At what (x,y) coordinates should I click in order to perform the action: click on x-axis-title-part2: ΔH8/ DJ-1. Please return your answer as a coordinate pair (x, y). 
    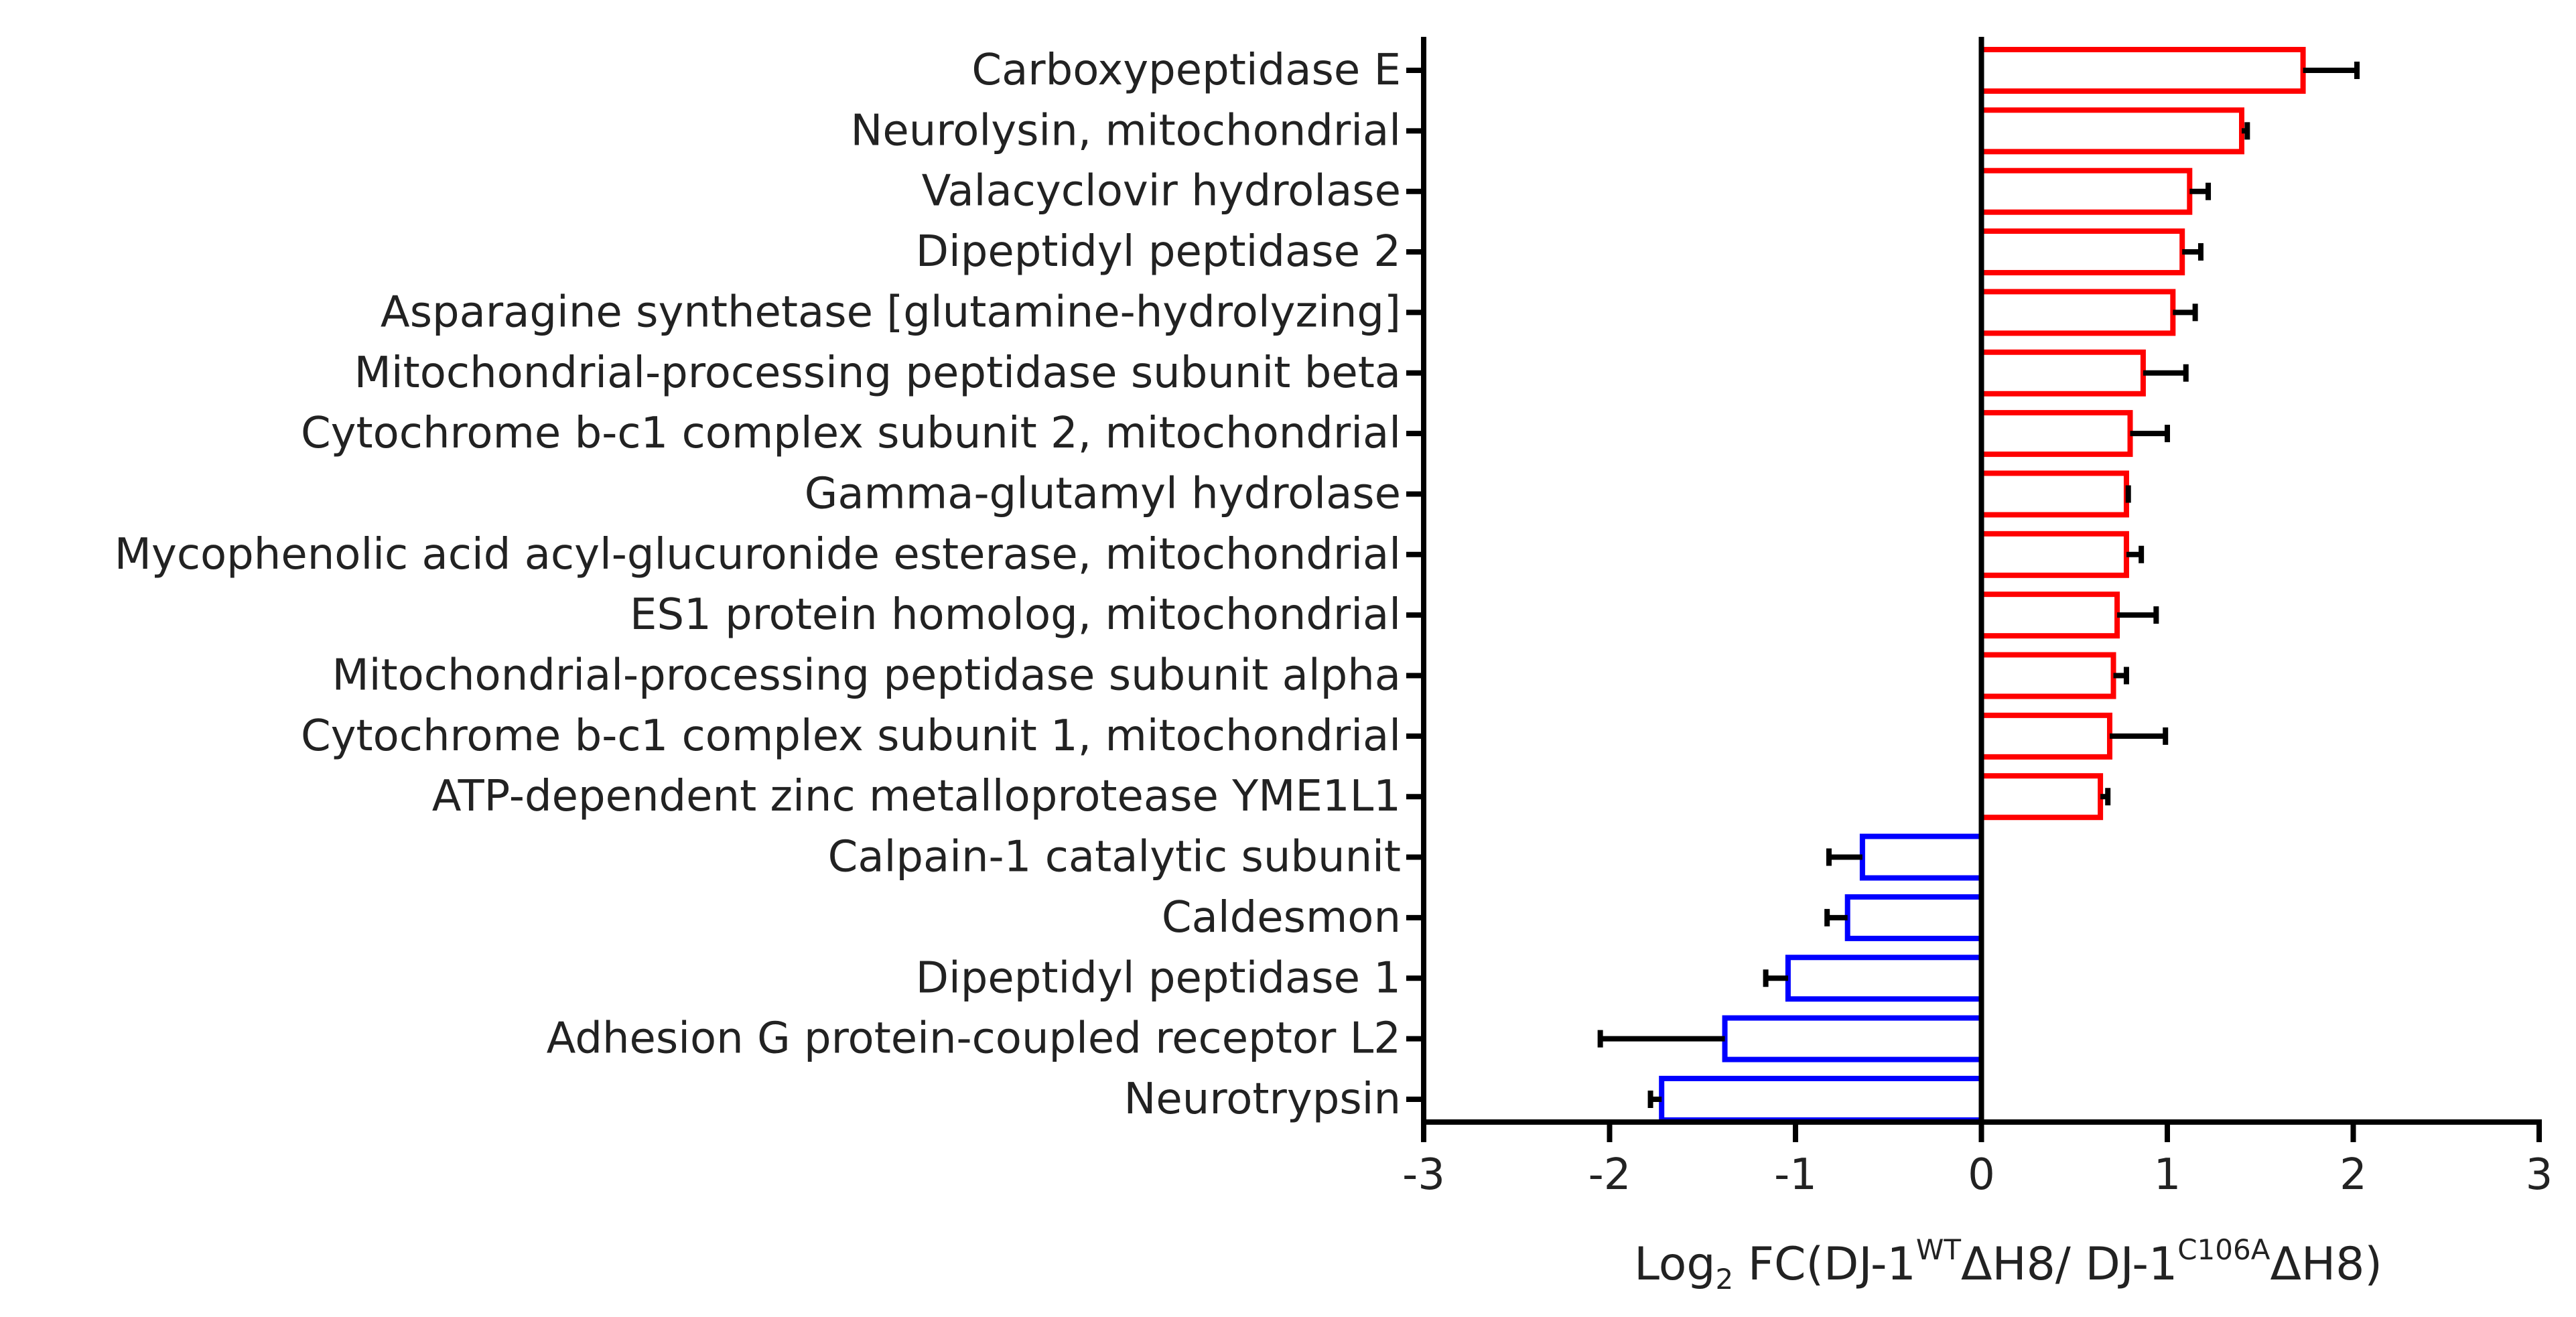
    Looking at the image, I should click on (2069, 1264).